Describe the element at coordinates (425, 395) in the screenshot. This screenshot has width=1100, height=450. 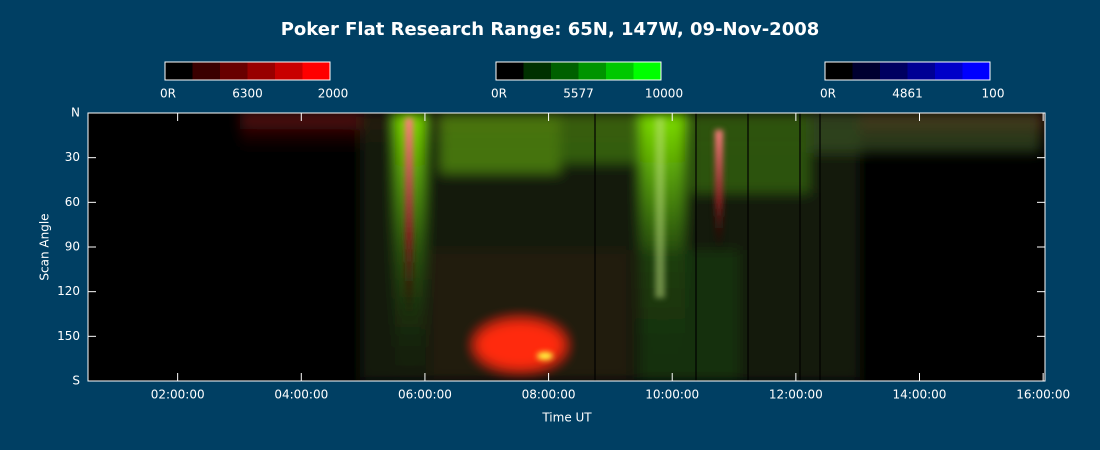
I see `x-tick-label: 06:00:00` at that location.